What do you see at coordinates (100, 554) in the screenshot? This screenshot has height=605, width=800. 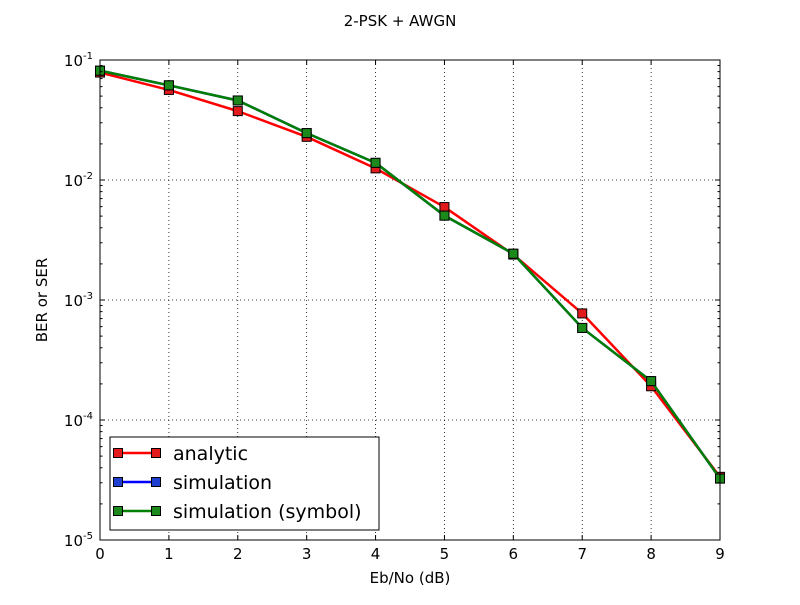 I see `x-tick-label: 0` at bounding box center [100, 554].